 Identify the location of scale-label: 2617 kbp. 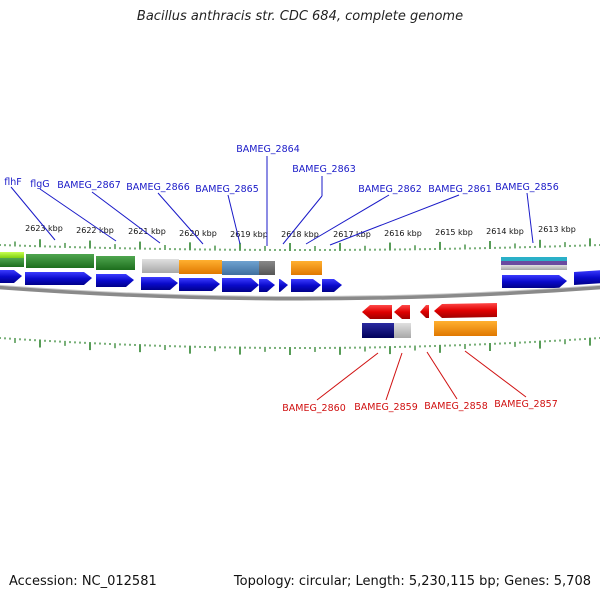
(352, 234).